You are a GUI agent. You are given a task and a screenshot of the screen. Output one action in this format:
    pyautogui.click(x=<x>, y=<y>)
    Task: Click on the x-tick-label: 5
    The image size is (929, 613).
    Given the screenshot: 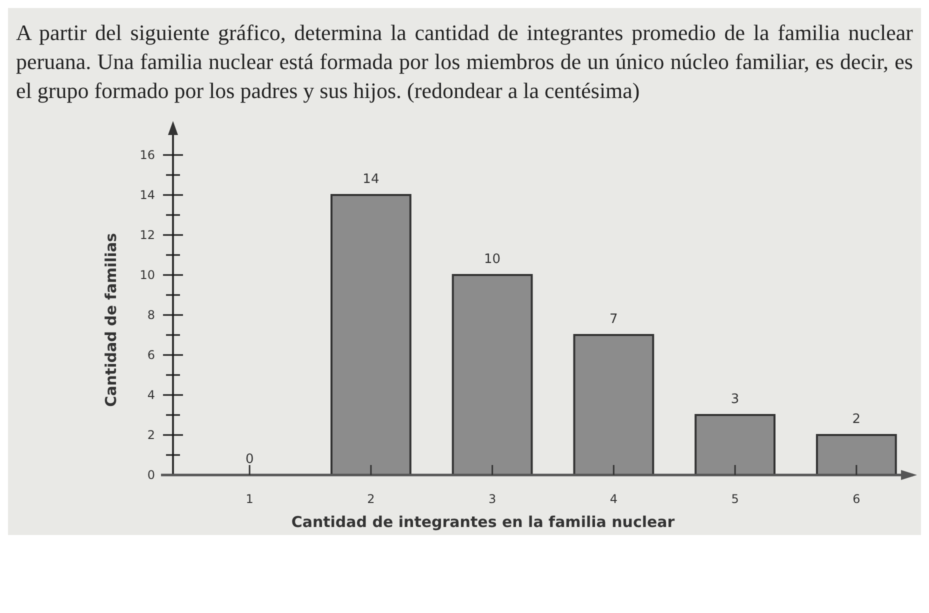 What is the action you would take?
    pyautogui.click(x=735, y=499)
    